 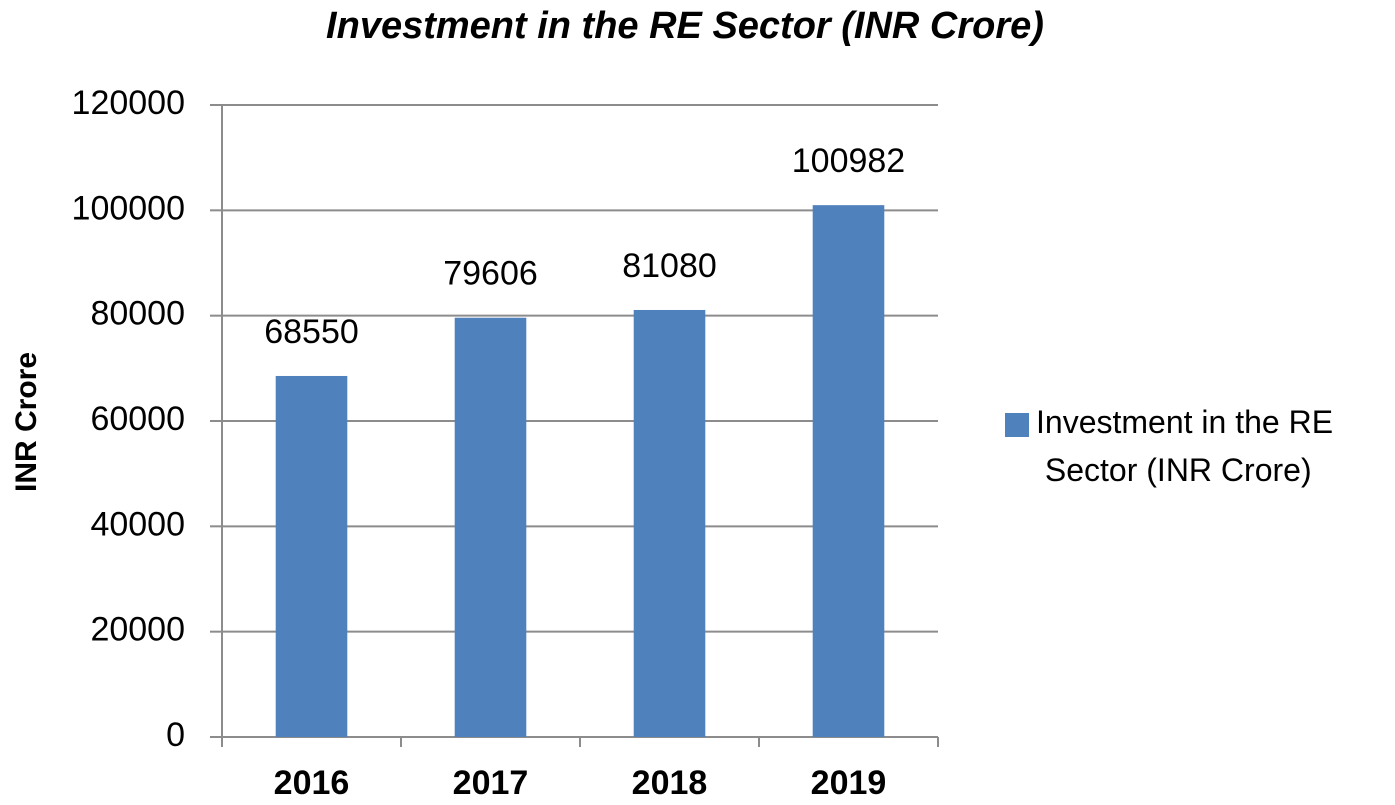 I want to click on x-tick-label: 2016, so click(x=312, y=783).